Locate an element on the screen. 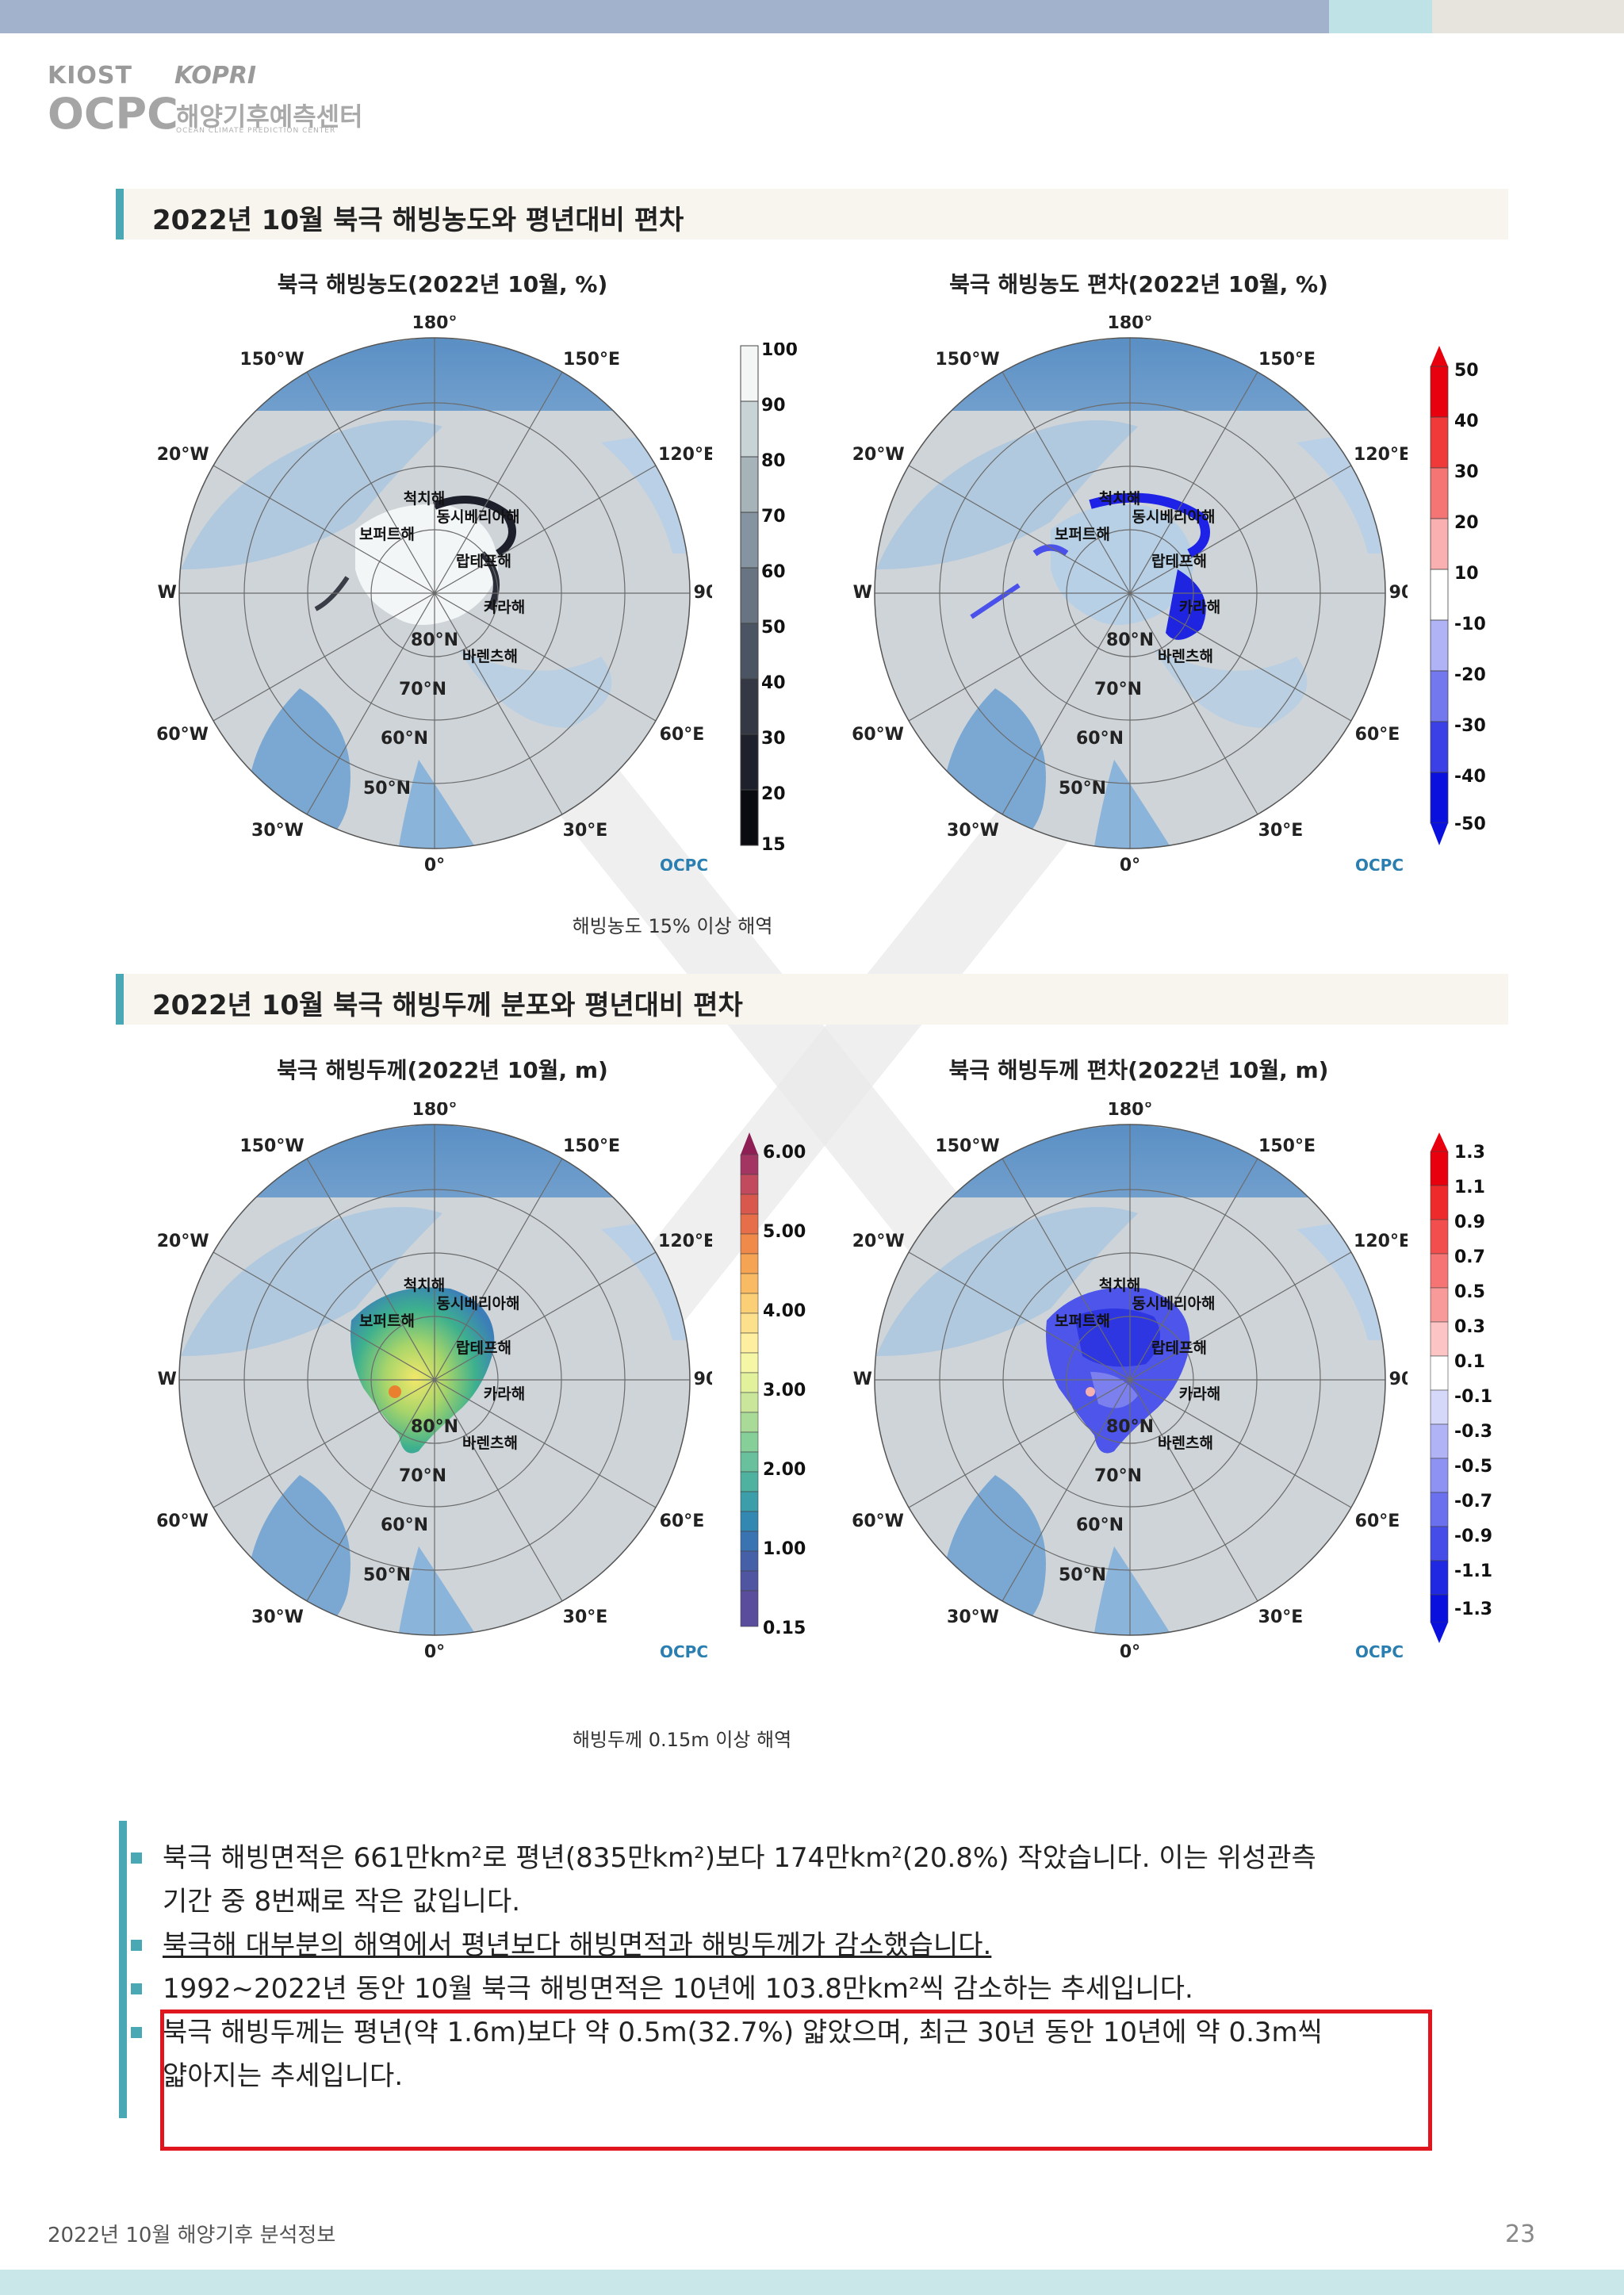  highlight-box is located at coordinates (796, 2080).